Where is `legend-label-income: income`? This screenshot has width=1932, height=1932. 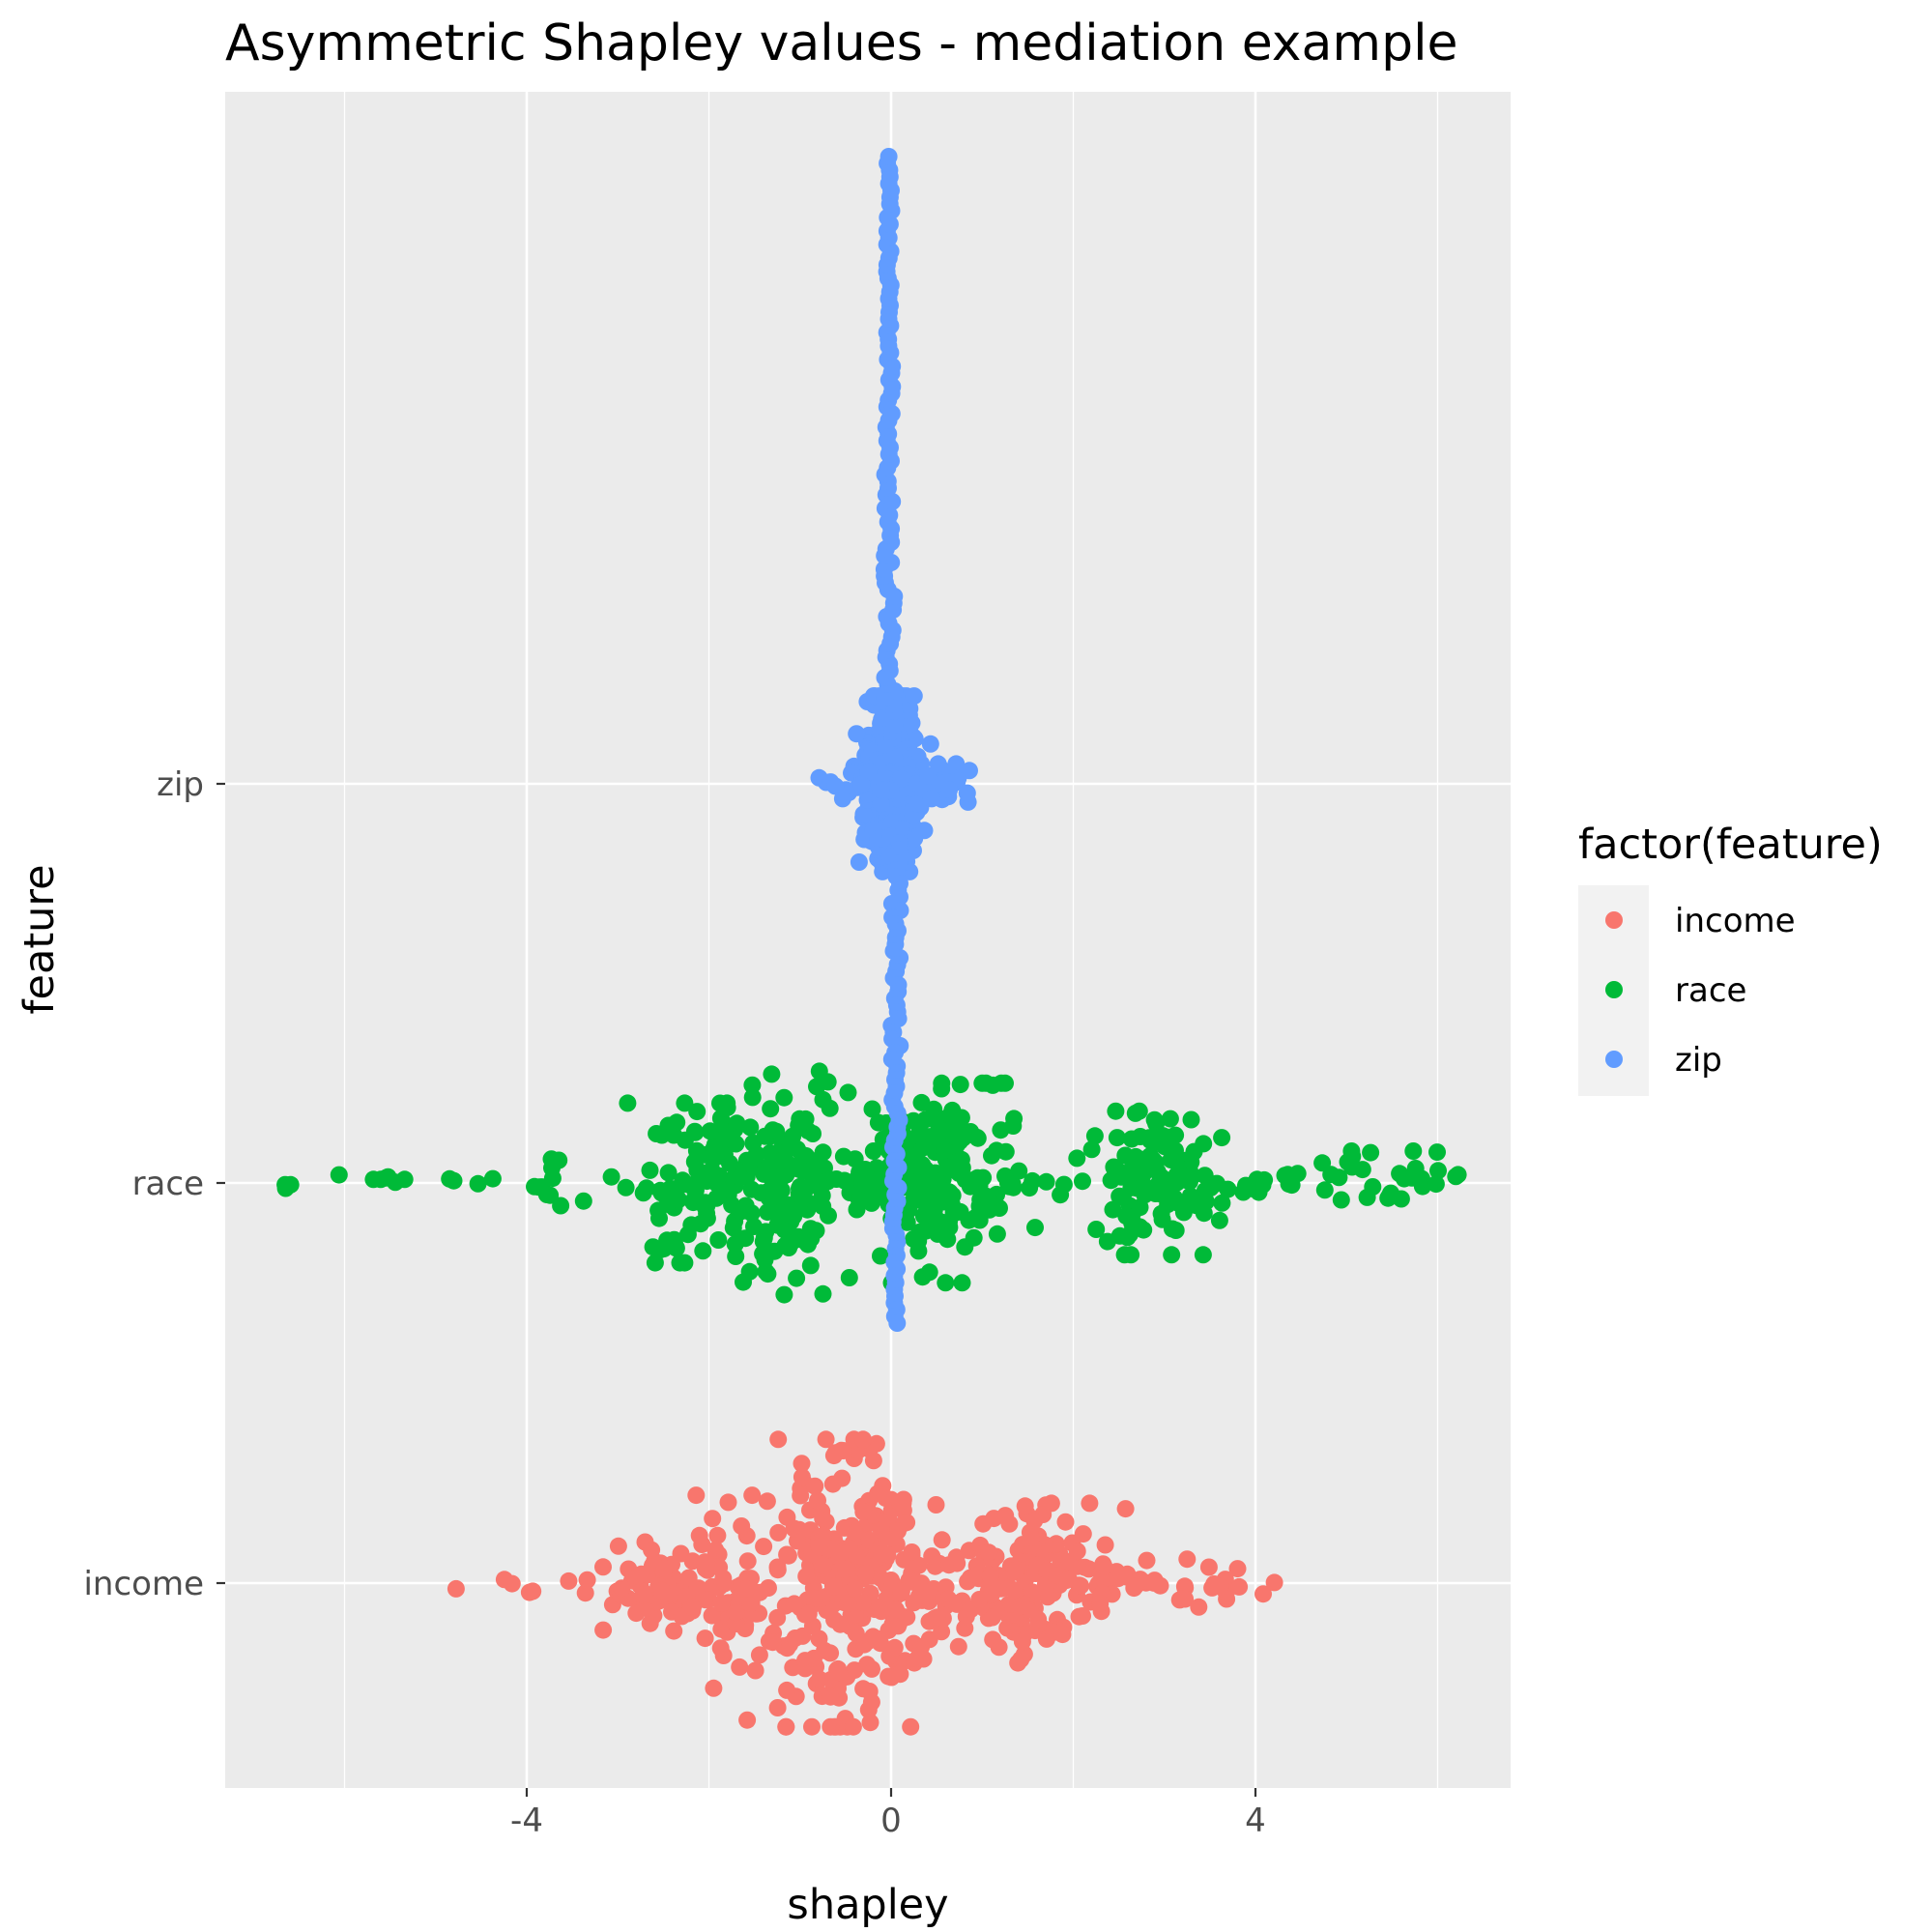 legend-label-income: income is located at coordinates (1735, 921).